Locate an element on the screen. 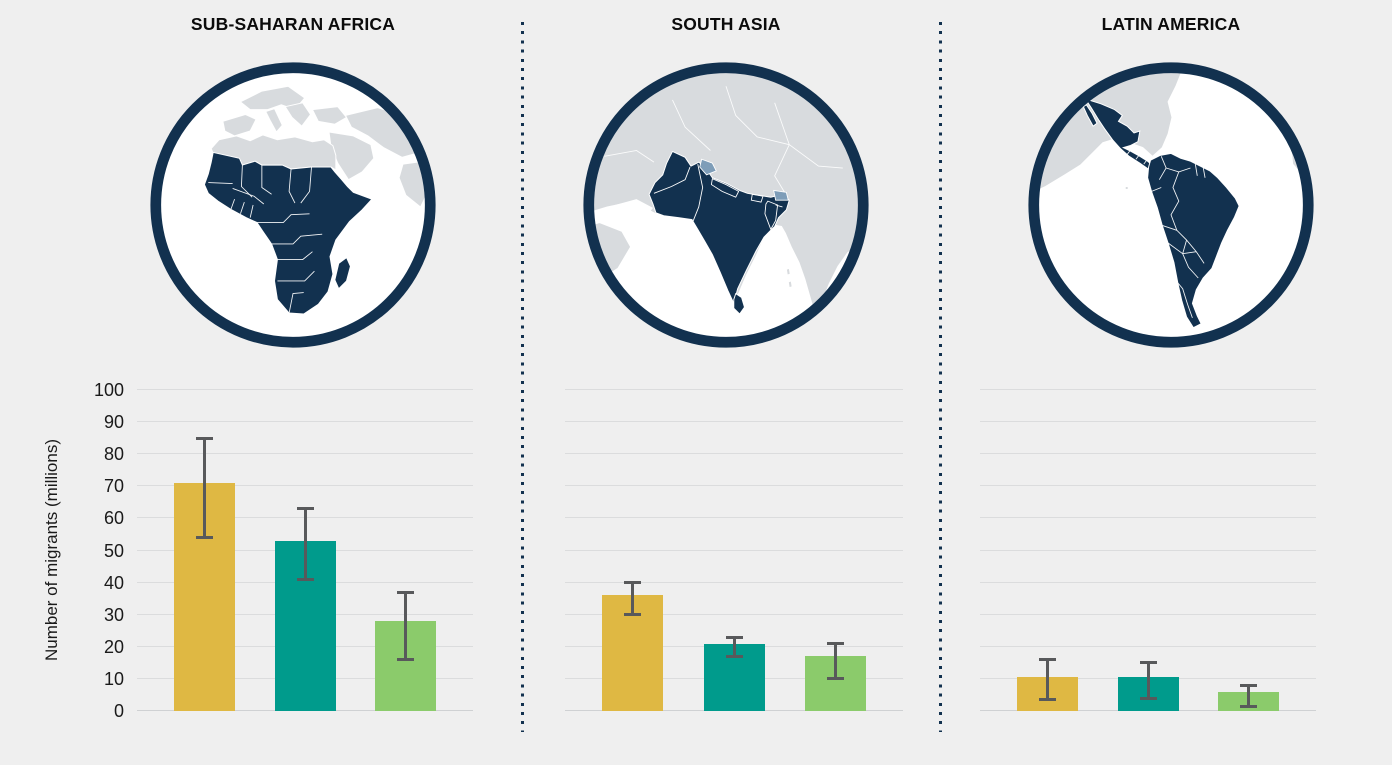 Image resolution: width=1392 pixels, height=765 pixels. bar-chart-south-asia is located at coordinates (734, 550).